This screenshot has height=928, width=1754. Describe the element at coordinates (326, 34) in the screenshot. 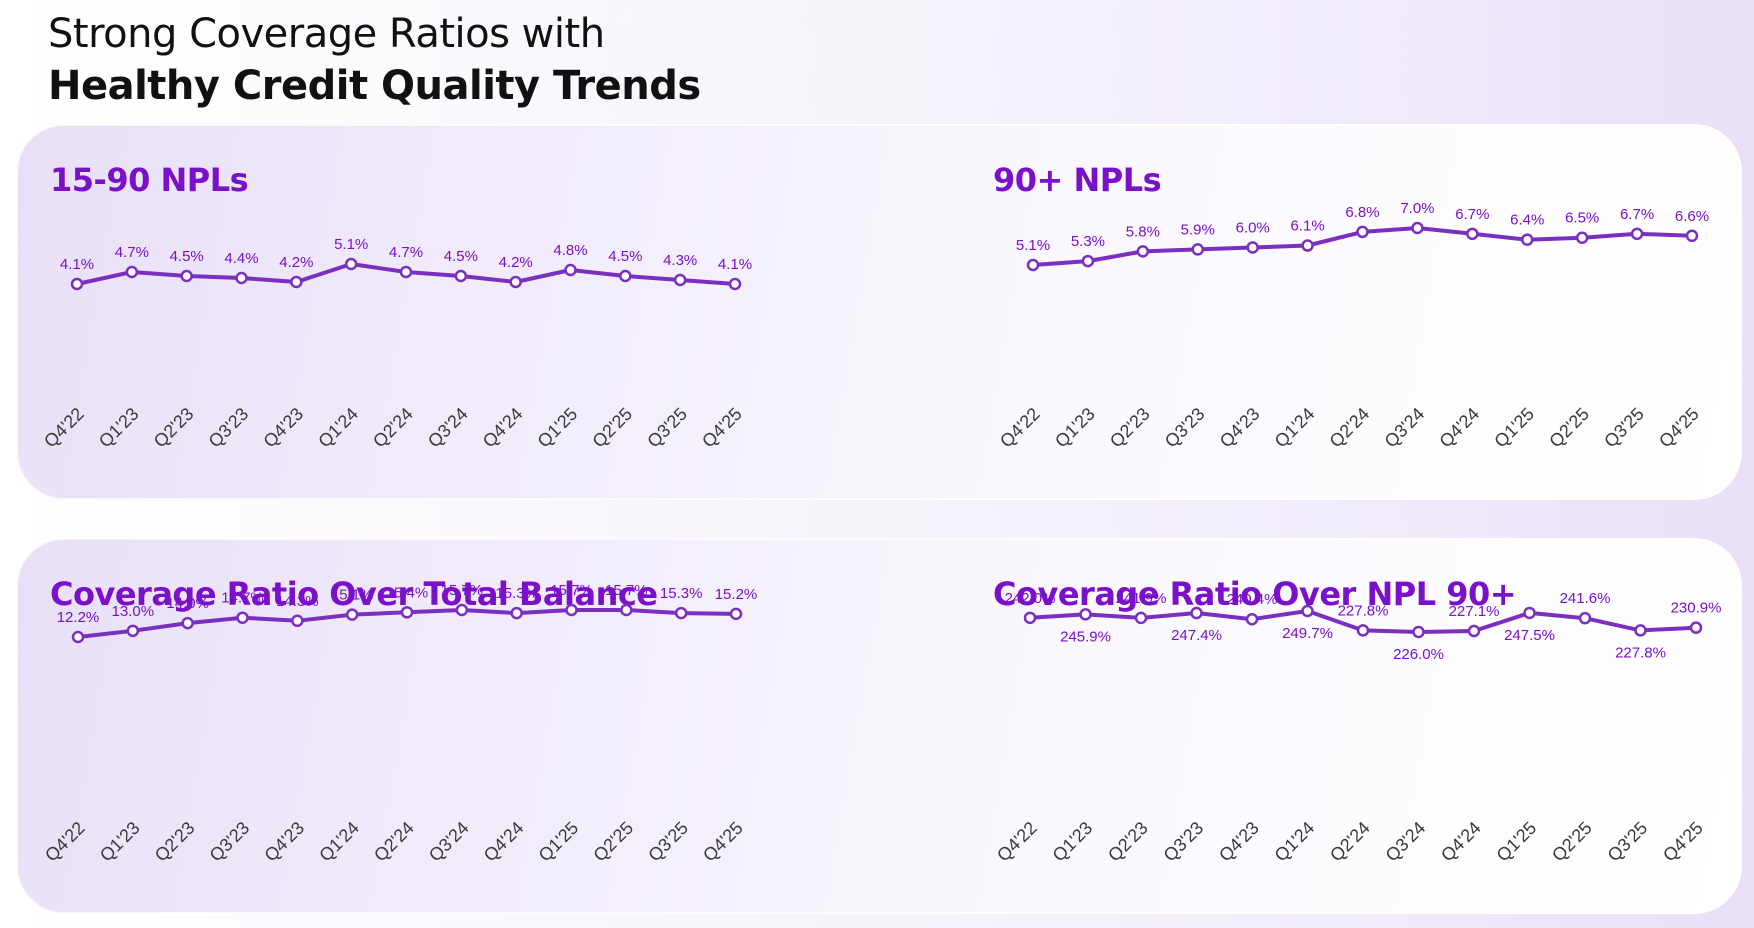

I see `page-title-line1: Strong Coverage Ratios with` at that location.